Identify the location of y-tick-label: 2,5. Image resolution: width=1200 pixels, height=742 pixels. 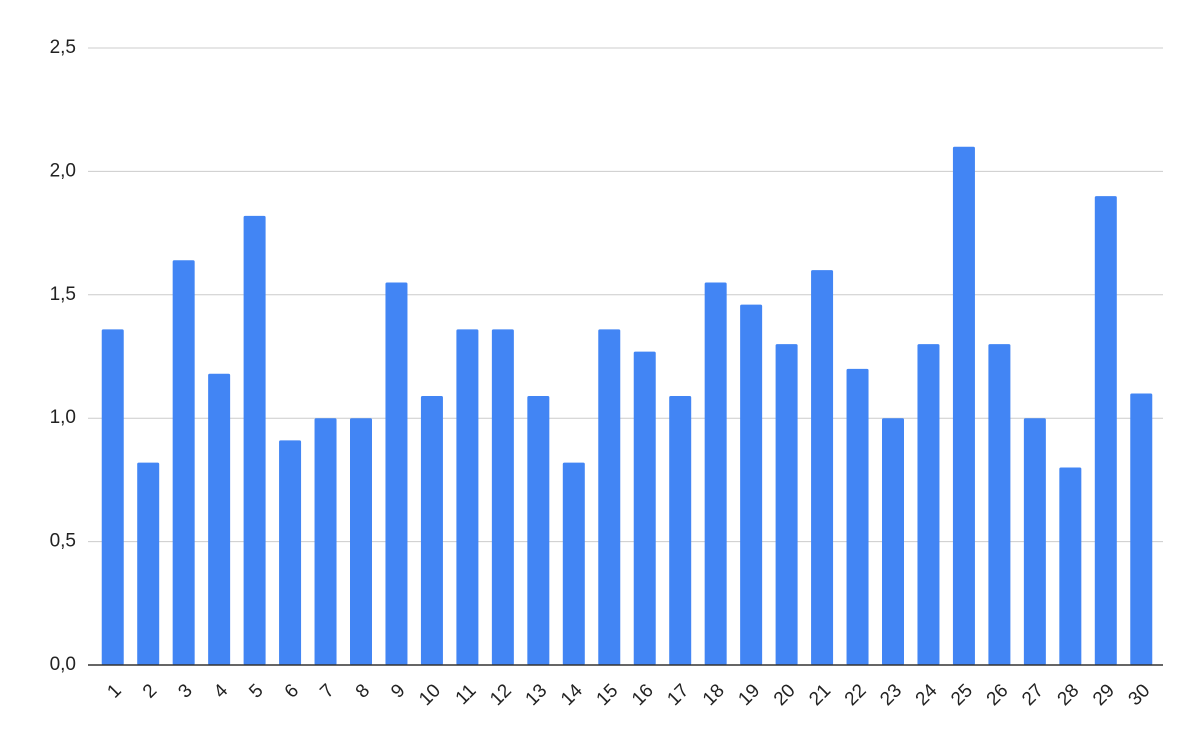
(63, 47).